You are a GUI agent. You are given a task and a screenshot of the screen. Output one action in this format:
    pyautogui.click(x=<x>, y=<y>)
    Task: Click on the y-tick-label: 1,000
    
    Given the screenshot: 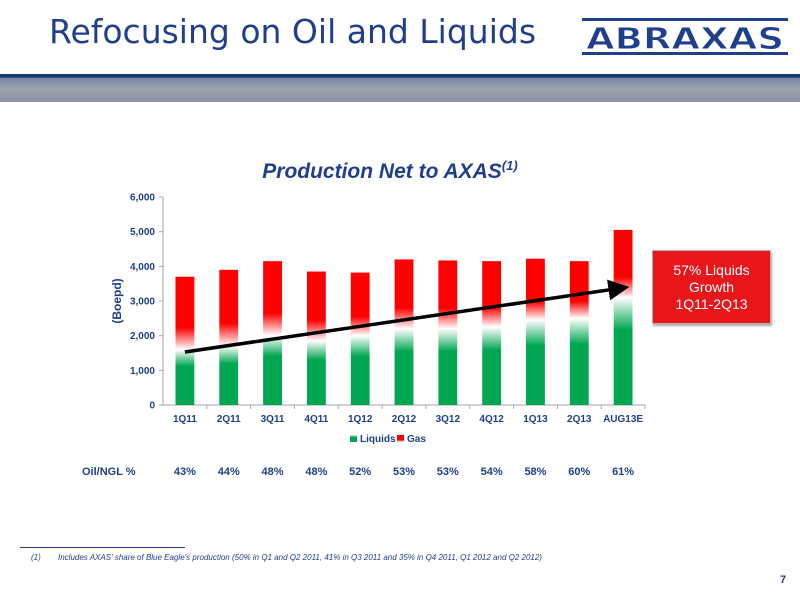 What is the action you would take?
    pyautogui.click(x=142, y=371)
    